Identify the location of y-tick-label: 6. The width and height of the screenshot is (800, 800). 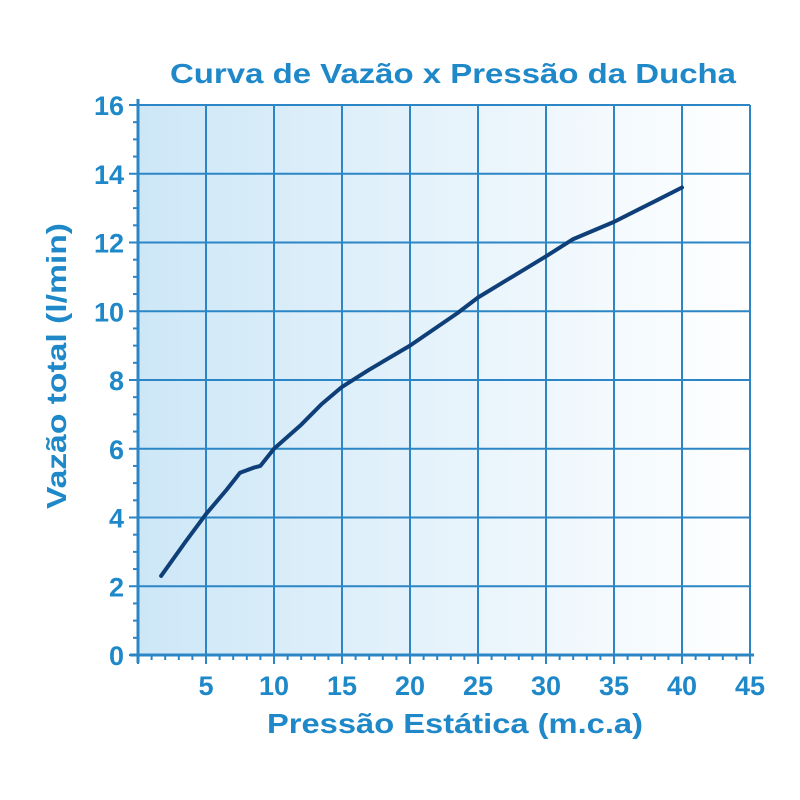
(116, 450).